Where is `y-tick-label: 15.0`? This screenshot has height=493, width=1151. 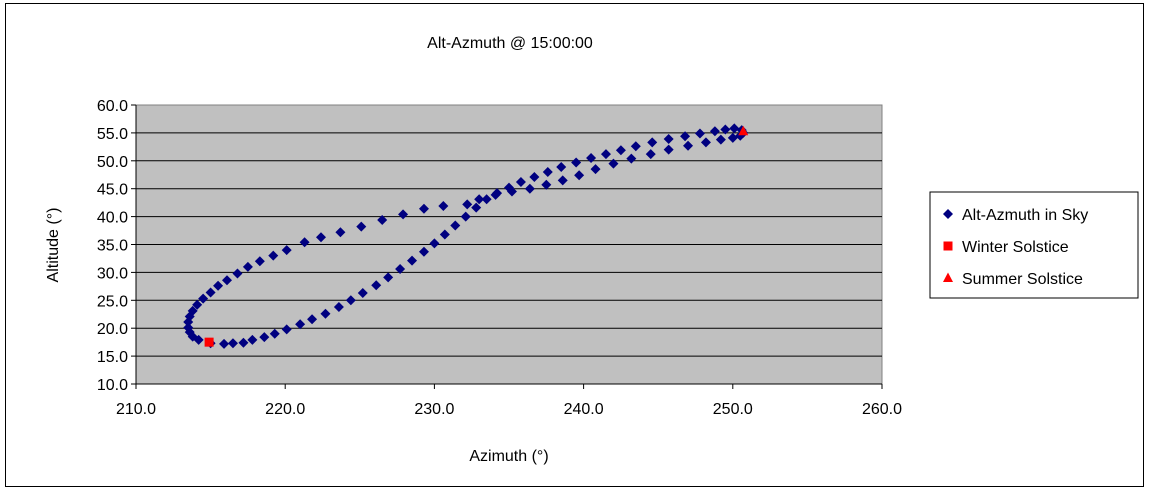
y-tick-label: 15.0 is located at coordinates (112, 357).